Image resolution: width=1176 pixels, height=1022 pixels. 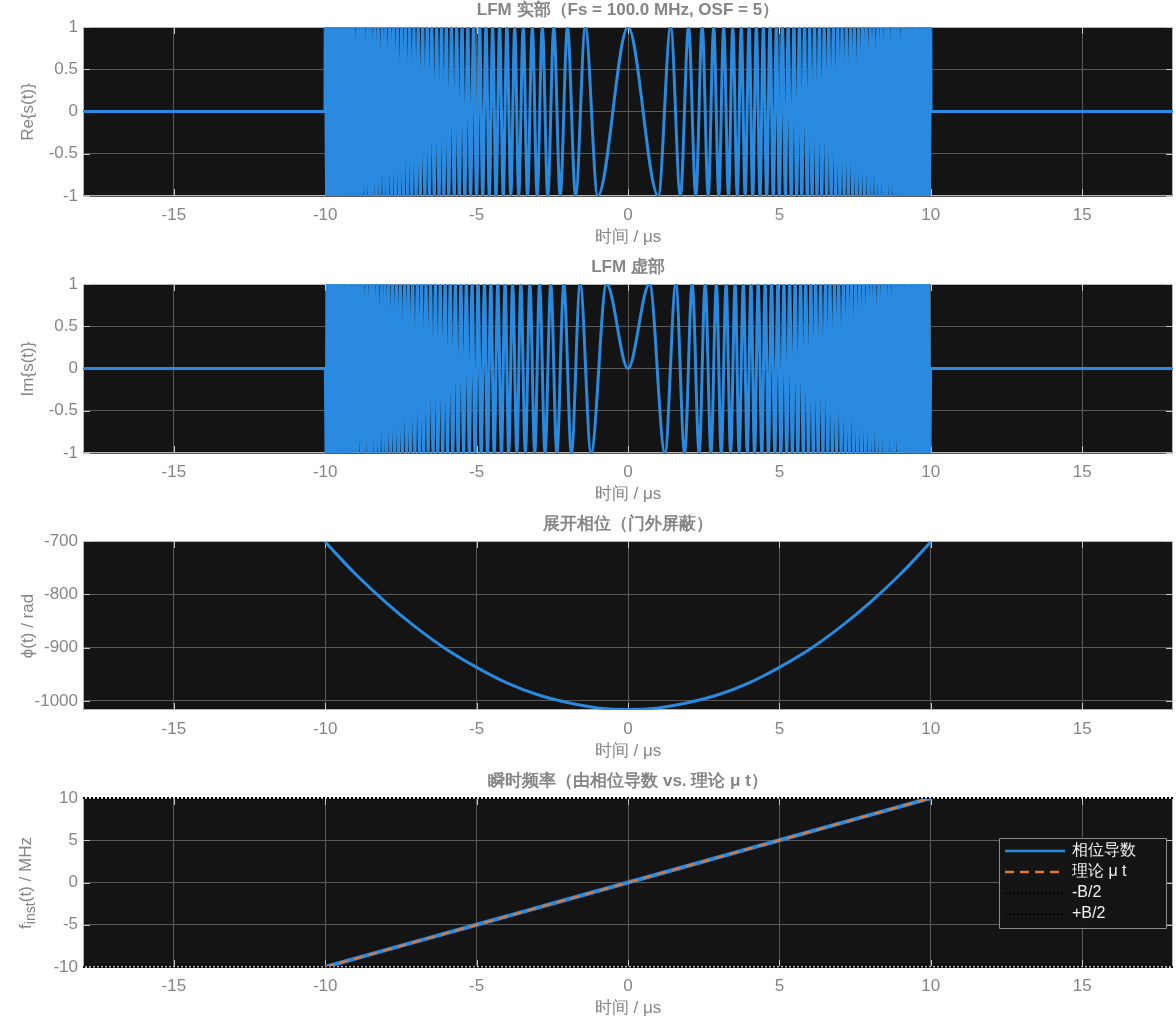 What do you see at coordinates (68, 797) in the screenshot?
I see `y-tick-label: 10` at bounding box center [68, 797].